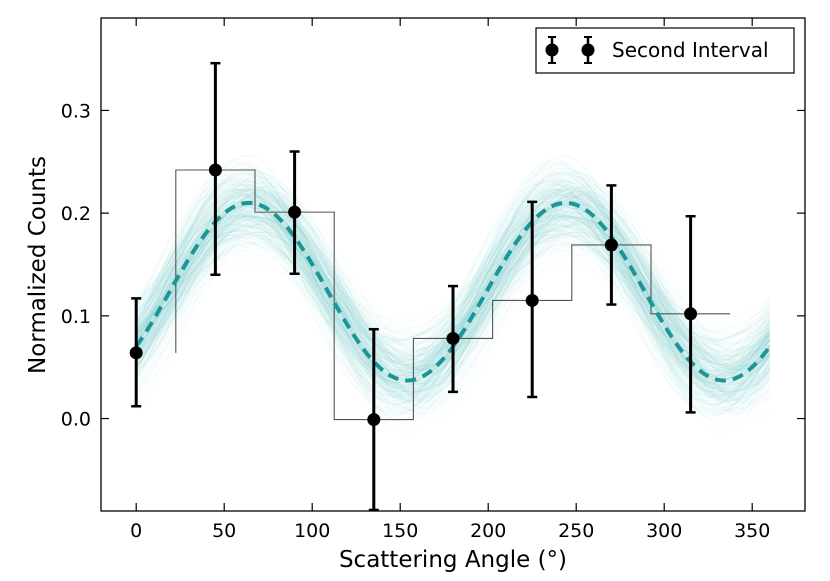  Describe the element at coordinates (570, 50) in the screenshot. I see `legend-marker` at that location.